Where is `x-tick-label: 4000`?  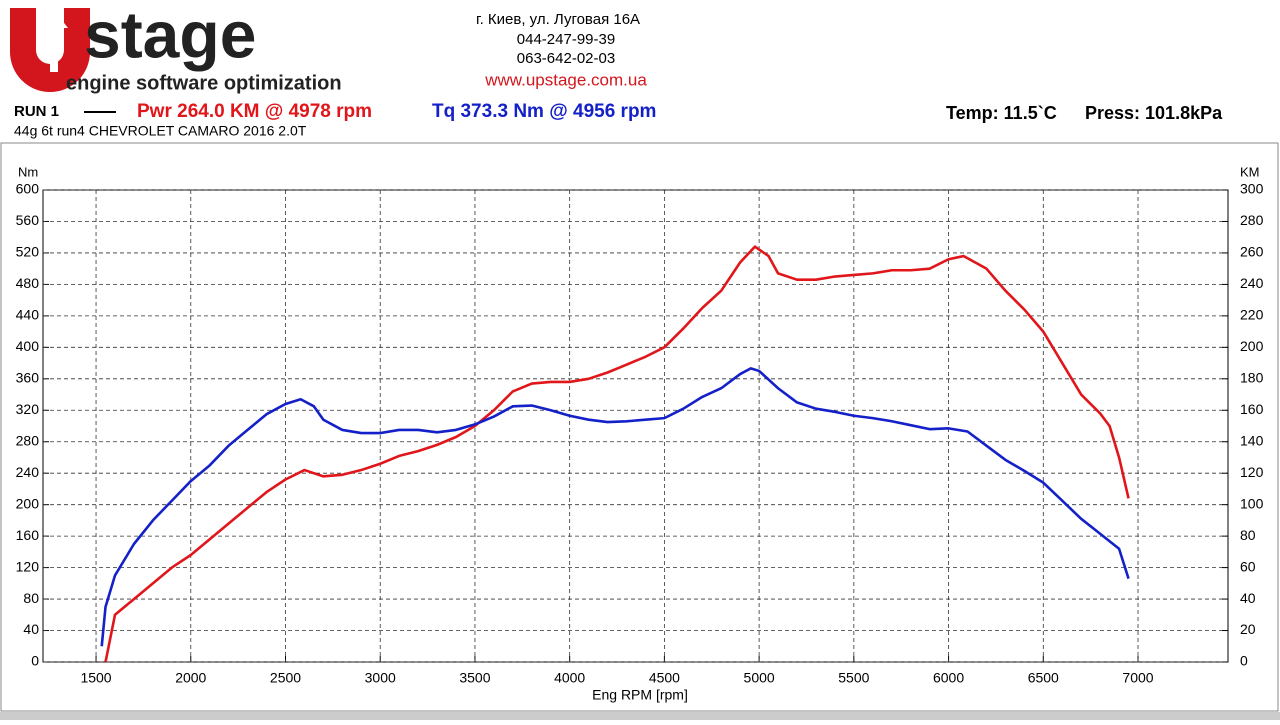 x-tick-label: 4000 is located at coordinates (569, 678).